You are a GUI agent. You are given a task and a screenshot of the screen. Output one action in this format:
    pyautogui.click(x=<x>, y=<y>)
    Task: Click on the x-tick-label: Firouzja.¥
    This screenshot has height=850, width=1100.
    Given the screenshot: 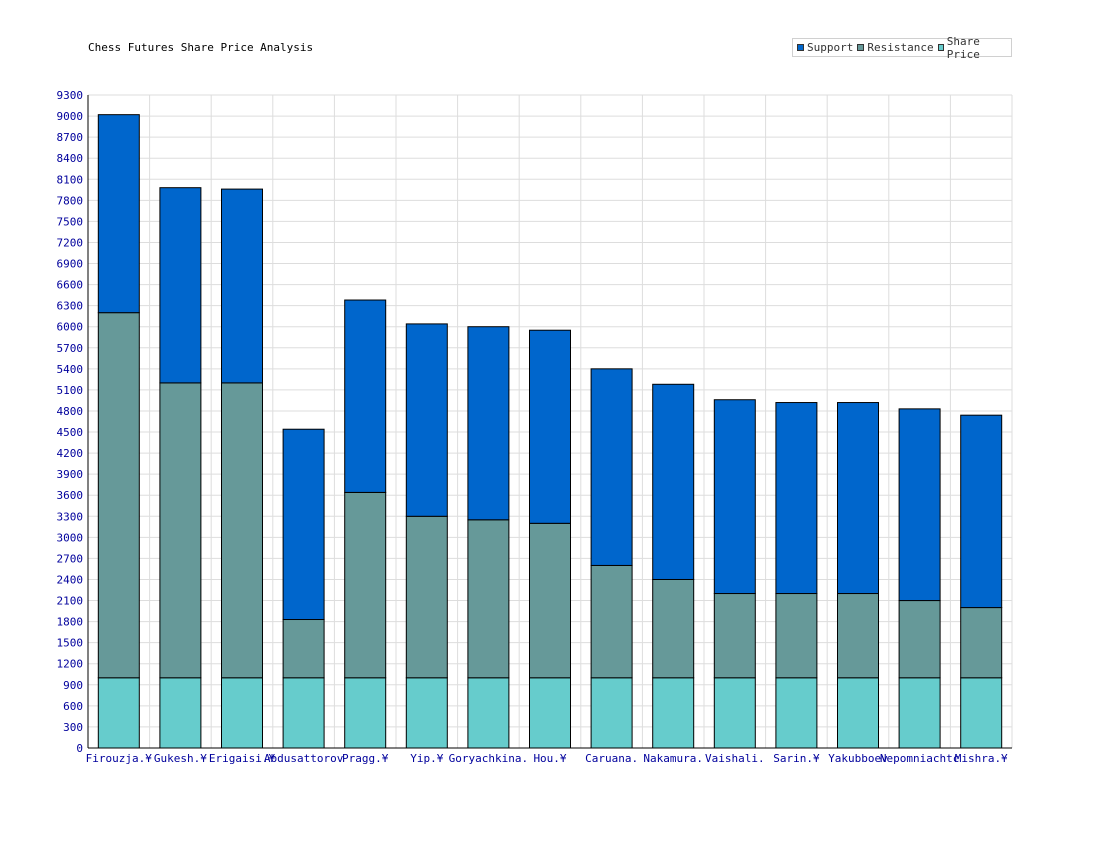 What is the action you would take?
    pyautogui.click(x=119, y=758)
    